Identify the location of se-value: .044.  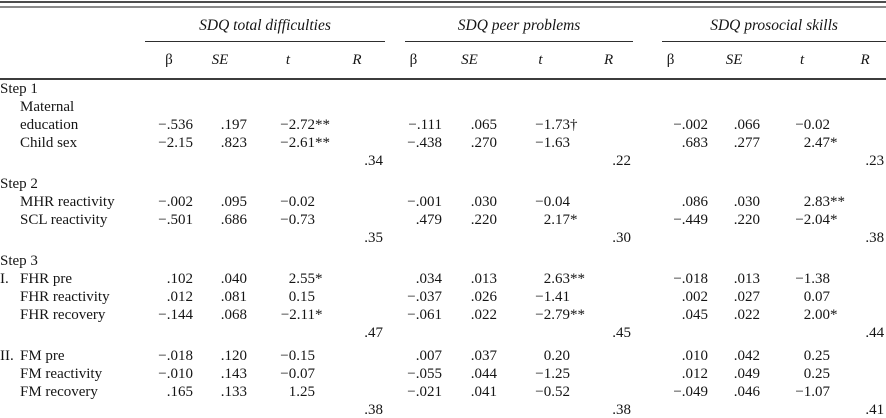
(483, 374).